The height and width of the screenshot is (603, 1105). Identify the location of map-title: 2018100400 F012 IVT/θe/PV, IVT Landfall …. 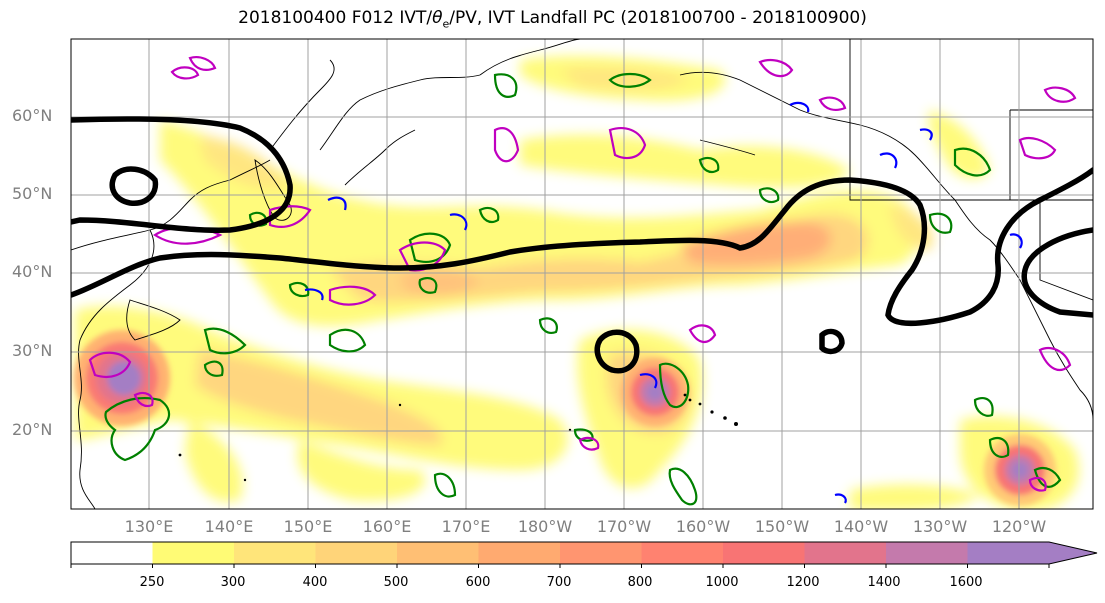
(552, 19).